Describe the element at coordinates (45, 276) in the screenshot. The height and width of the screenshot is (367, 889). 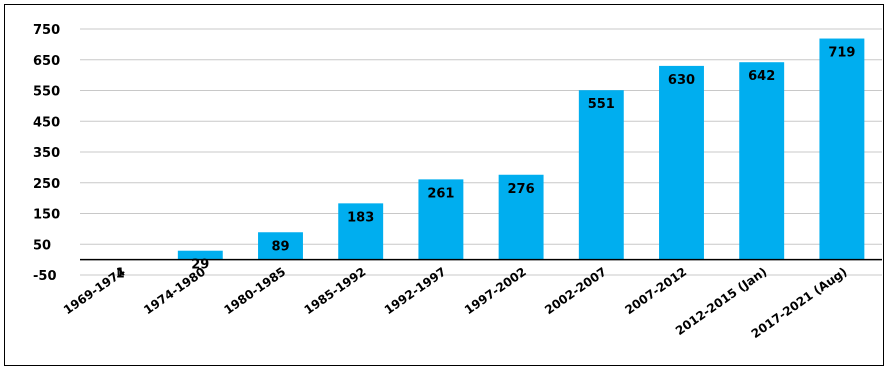
I see `y-tick-label: -50` at that location.